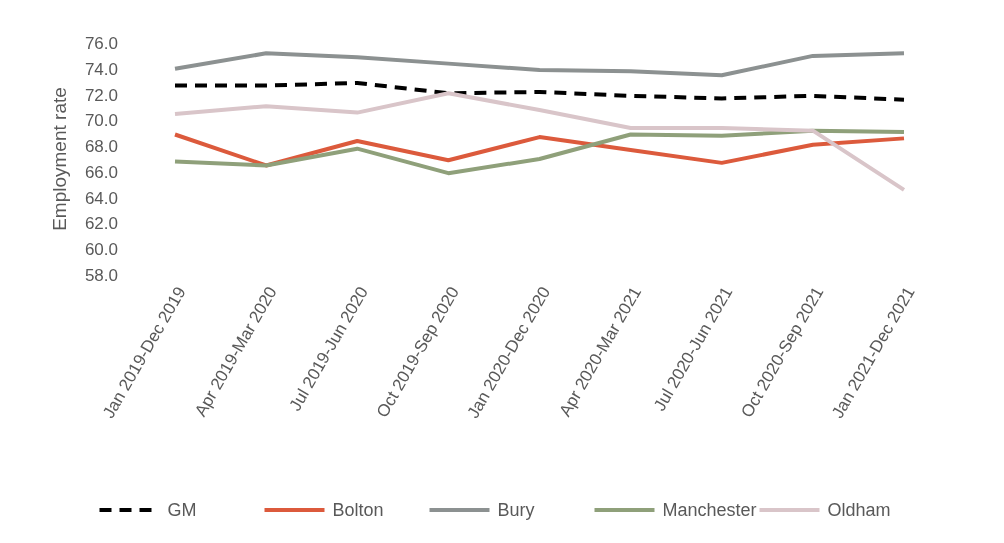 This screenshot has width=1004, height=543. Describe the element at coordinates (101, 172) in the screenshot. I see `y-tick-label: 66.0` at that location.